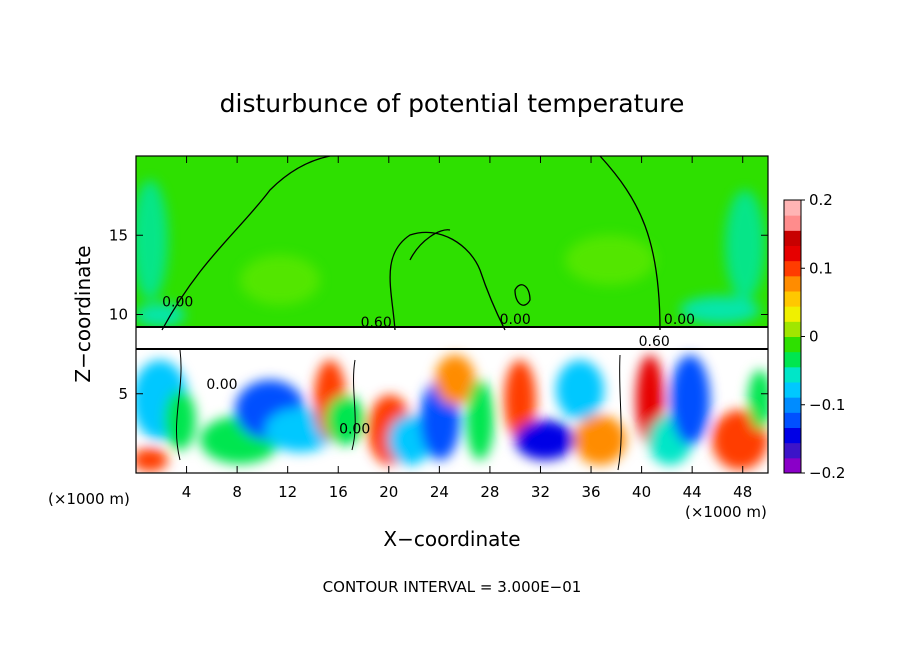 This screenshot has height=654, width=904. What do you see at coordinates (452, 587) in the screenshot?
I see `contour-interval-note: CONTOUR INTERVAL = 3.000E−01` at bounding box center [452, 587].